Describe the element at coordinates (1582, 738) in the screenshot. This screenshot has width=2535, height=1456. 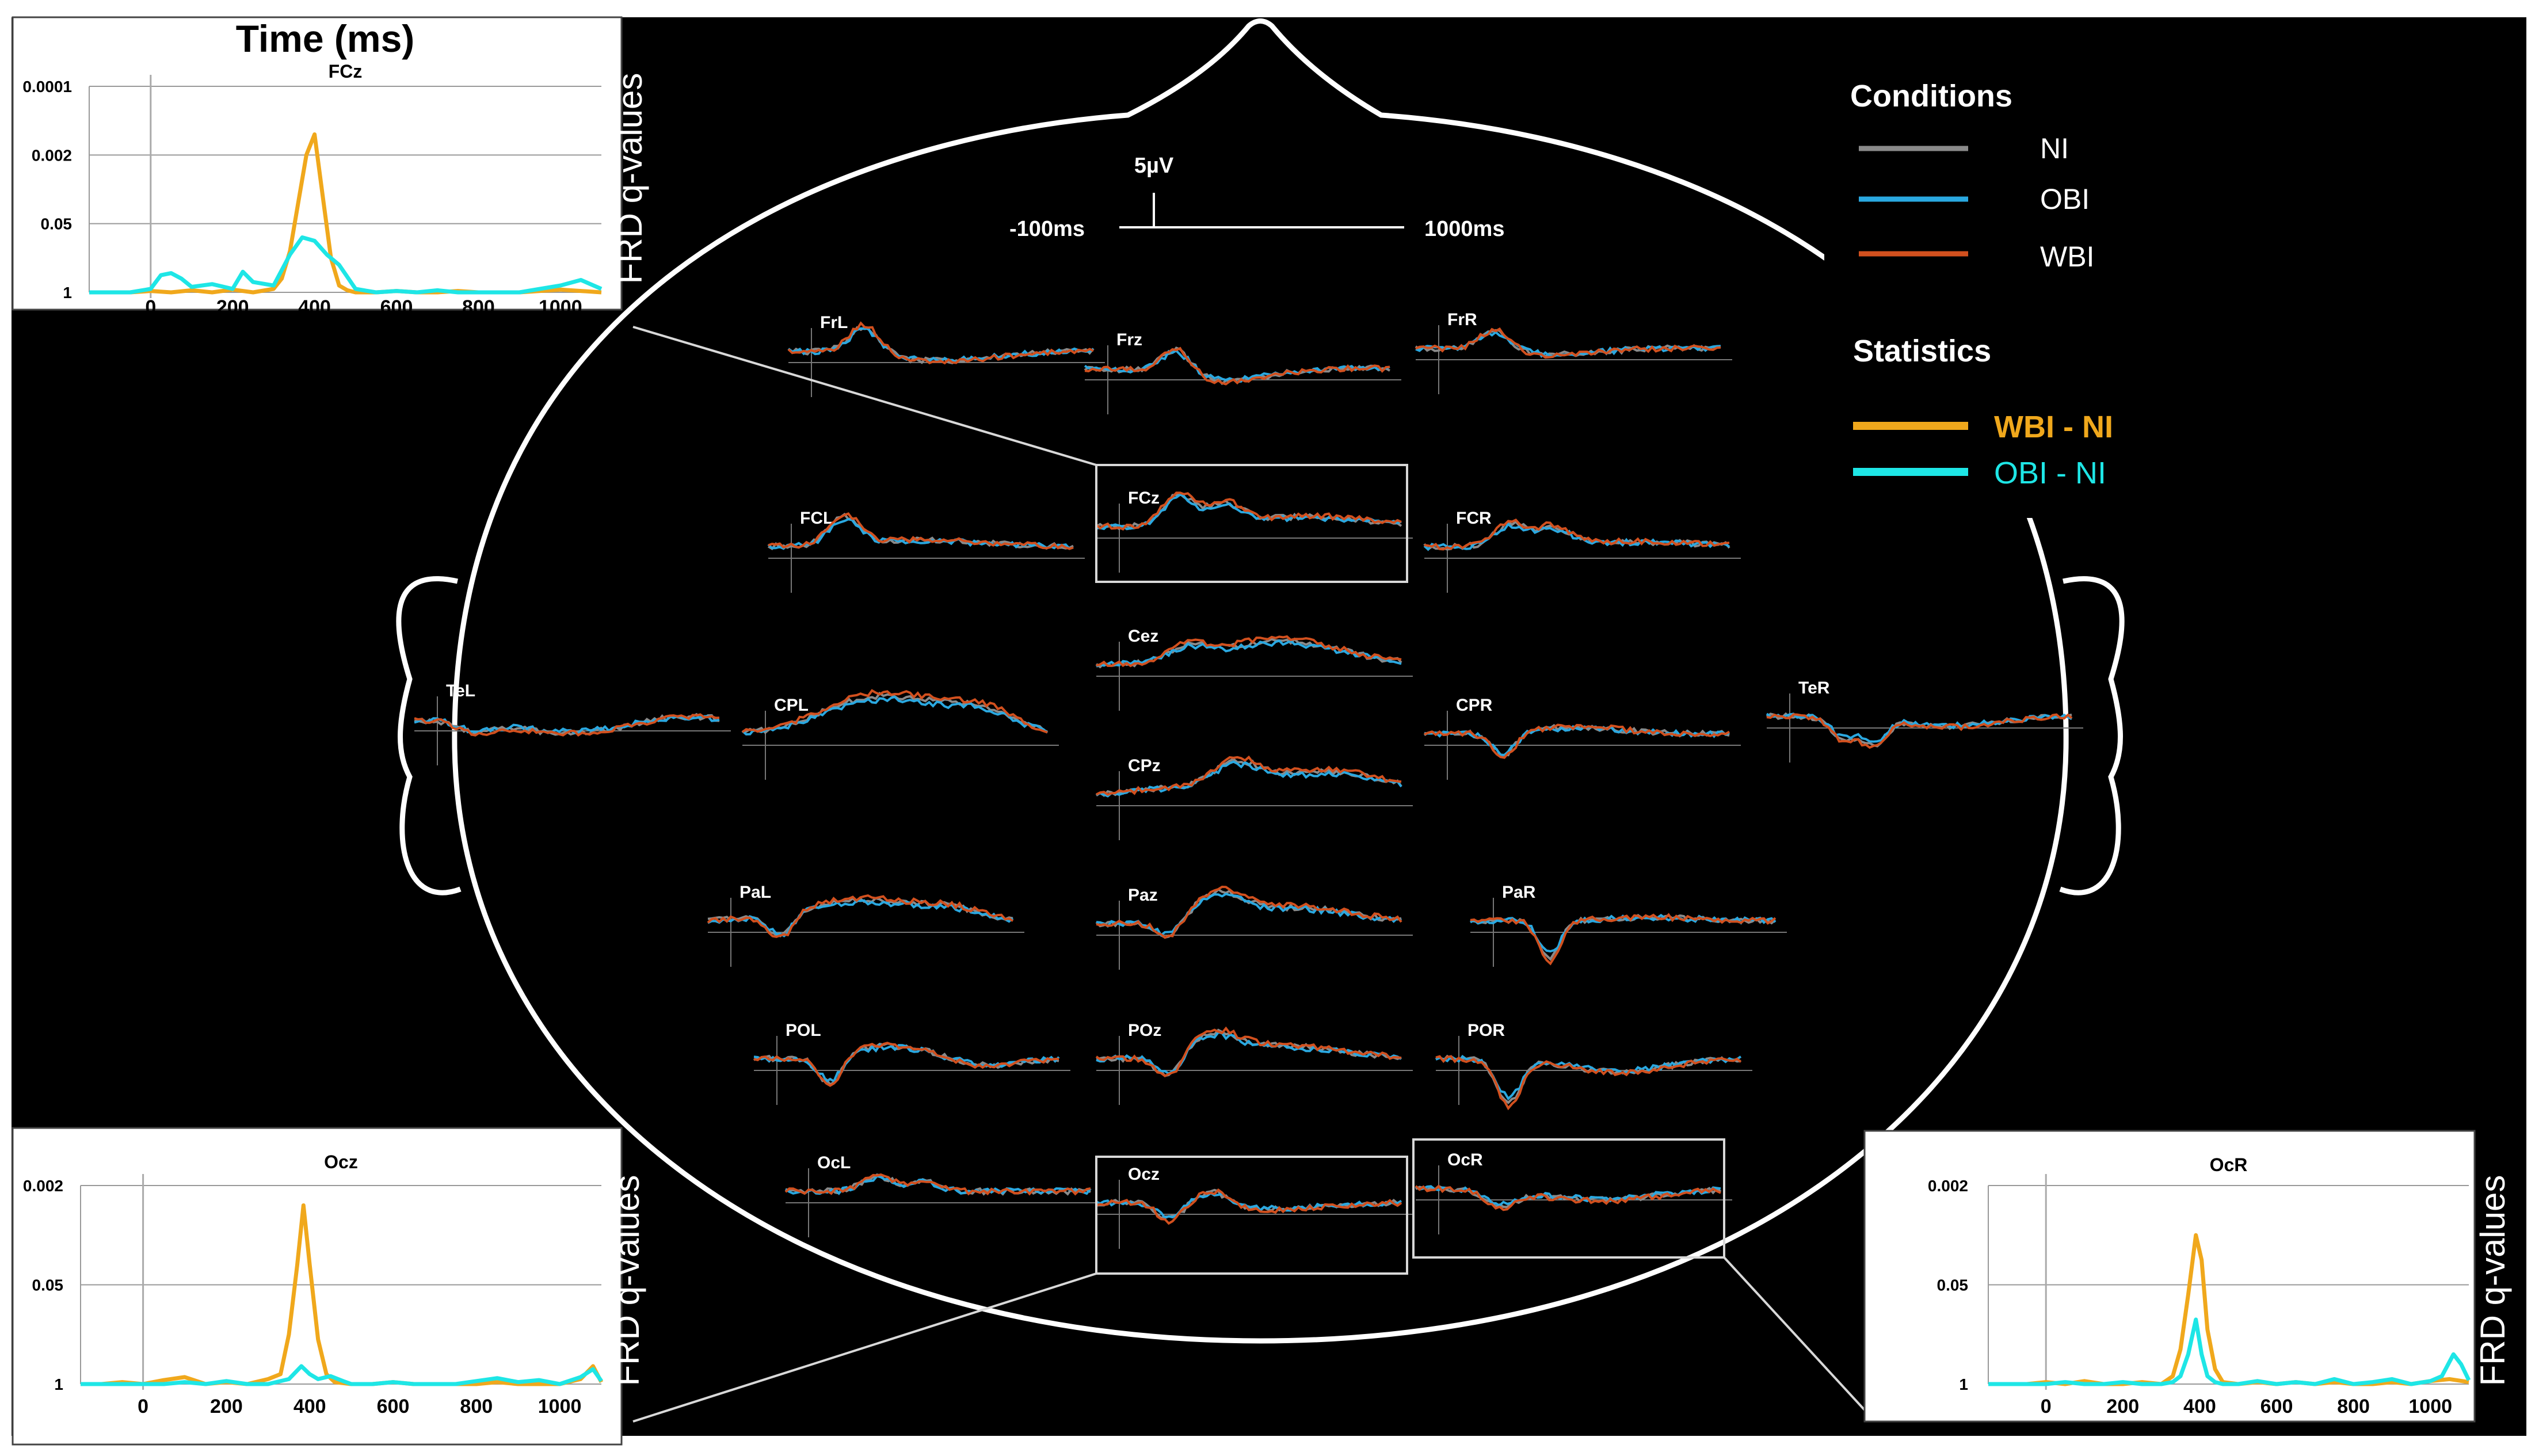
I see `electrode-cpr: CPR` at that location.